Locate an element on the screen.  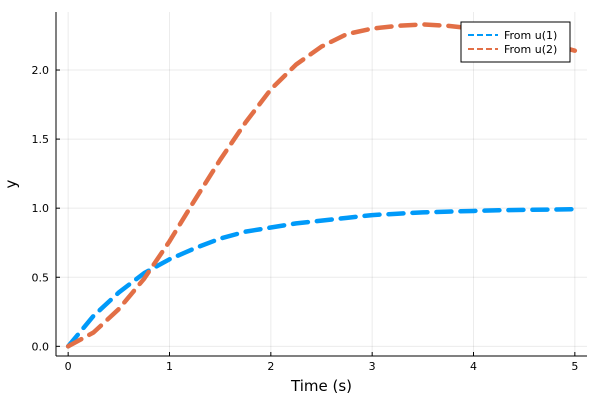
legend-box is located at coordinates (515, 42).